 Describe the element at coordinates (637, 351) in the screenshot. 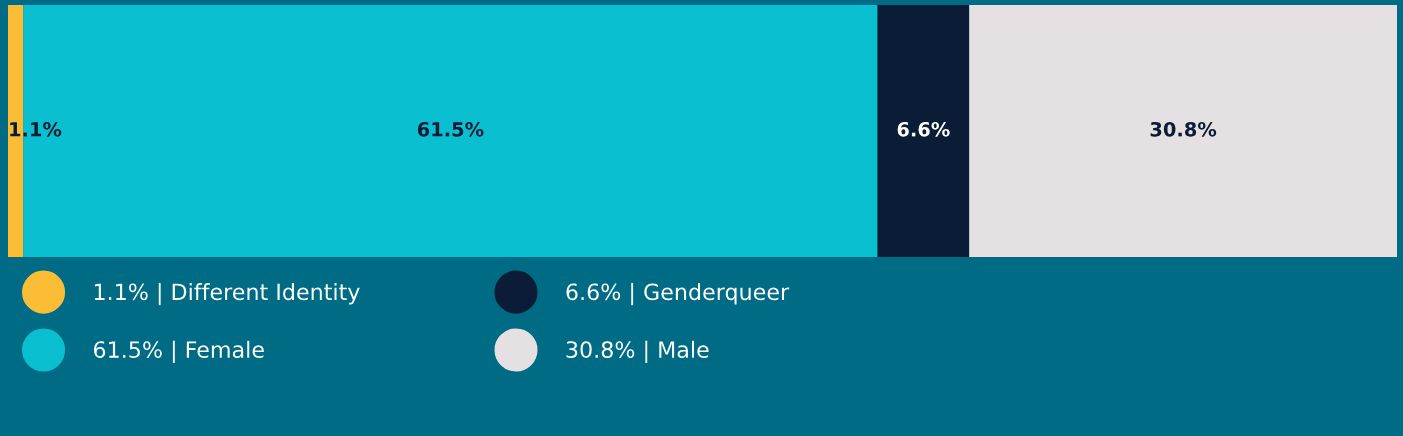

I see `legend-label: 30.8% | Male` at that location.